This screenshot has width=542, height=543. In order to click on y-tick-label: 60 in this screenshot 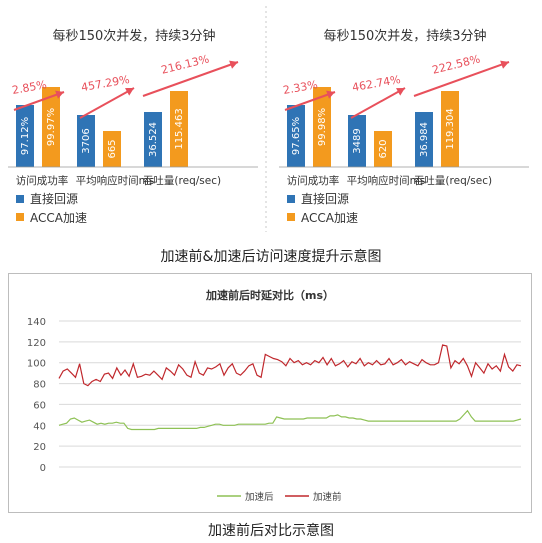, I will do `click(39, 405)`.